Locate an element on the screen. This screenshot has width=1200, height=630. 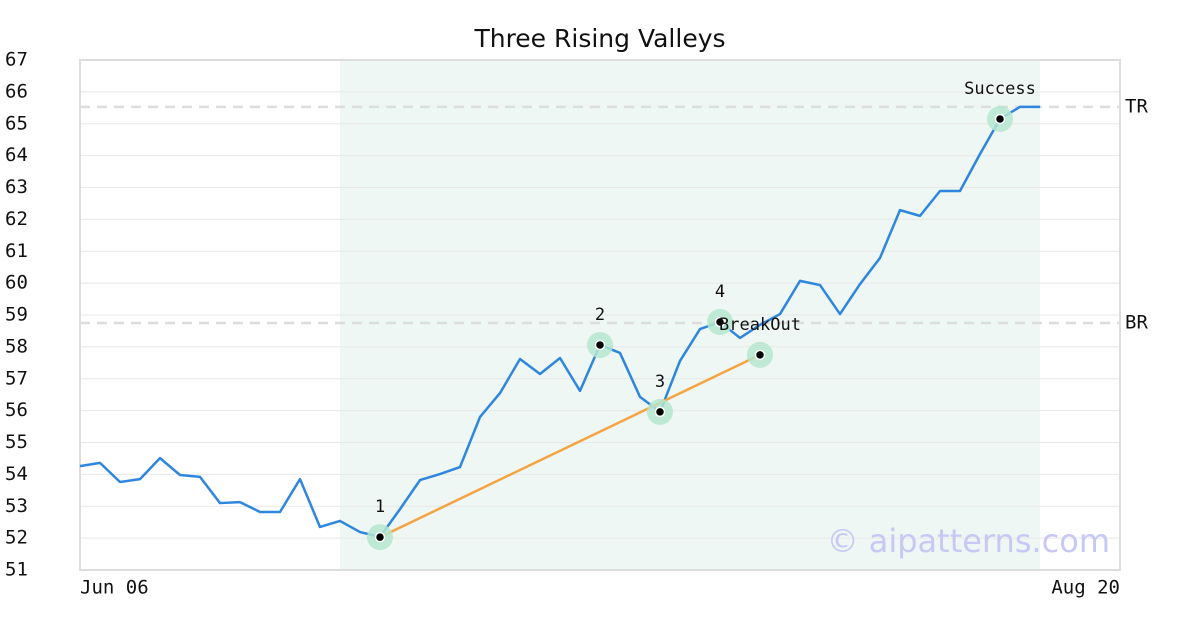
x-tick-label: Jun 06 is located at coordinates (114, 588).